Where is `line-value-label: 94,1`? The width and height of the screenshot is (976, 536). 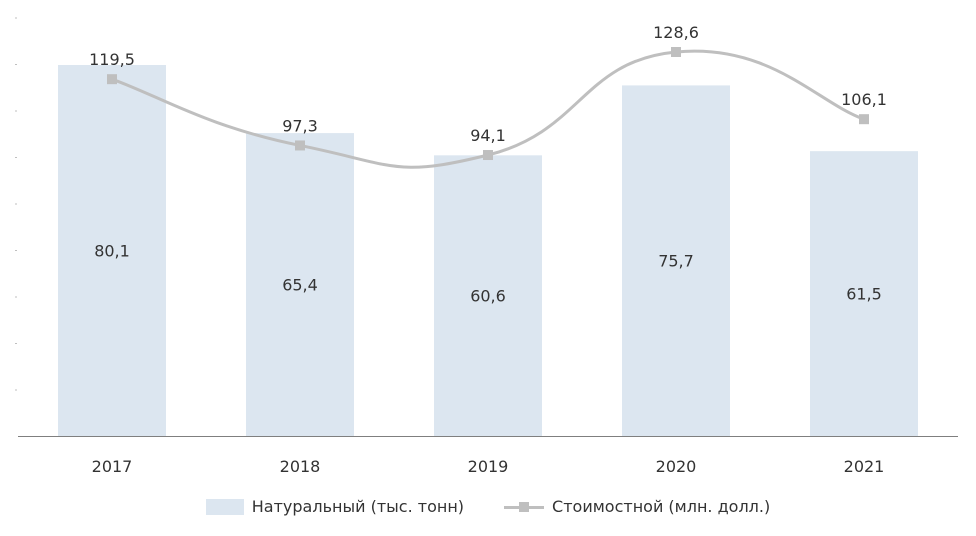 line-value-label: 94,1 is located at coordinates (488, 135).